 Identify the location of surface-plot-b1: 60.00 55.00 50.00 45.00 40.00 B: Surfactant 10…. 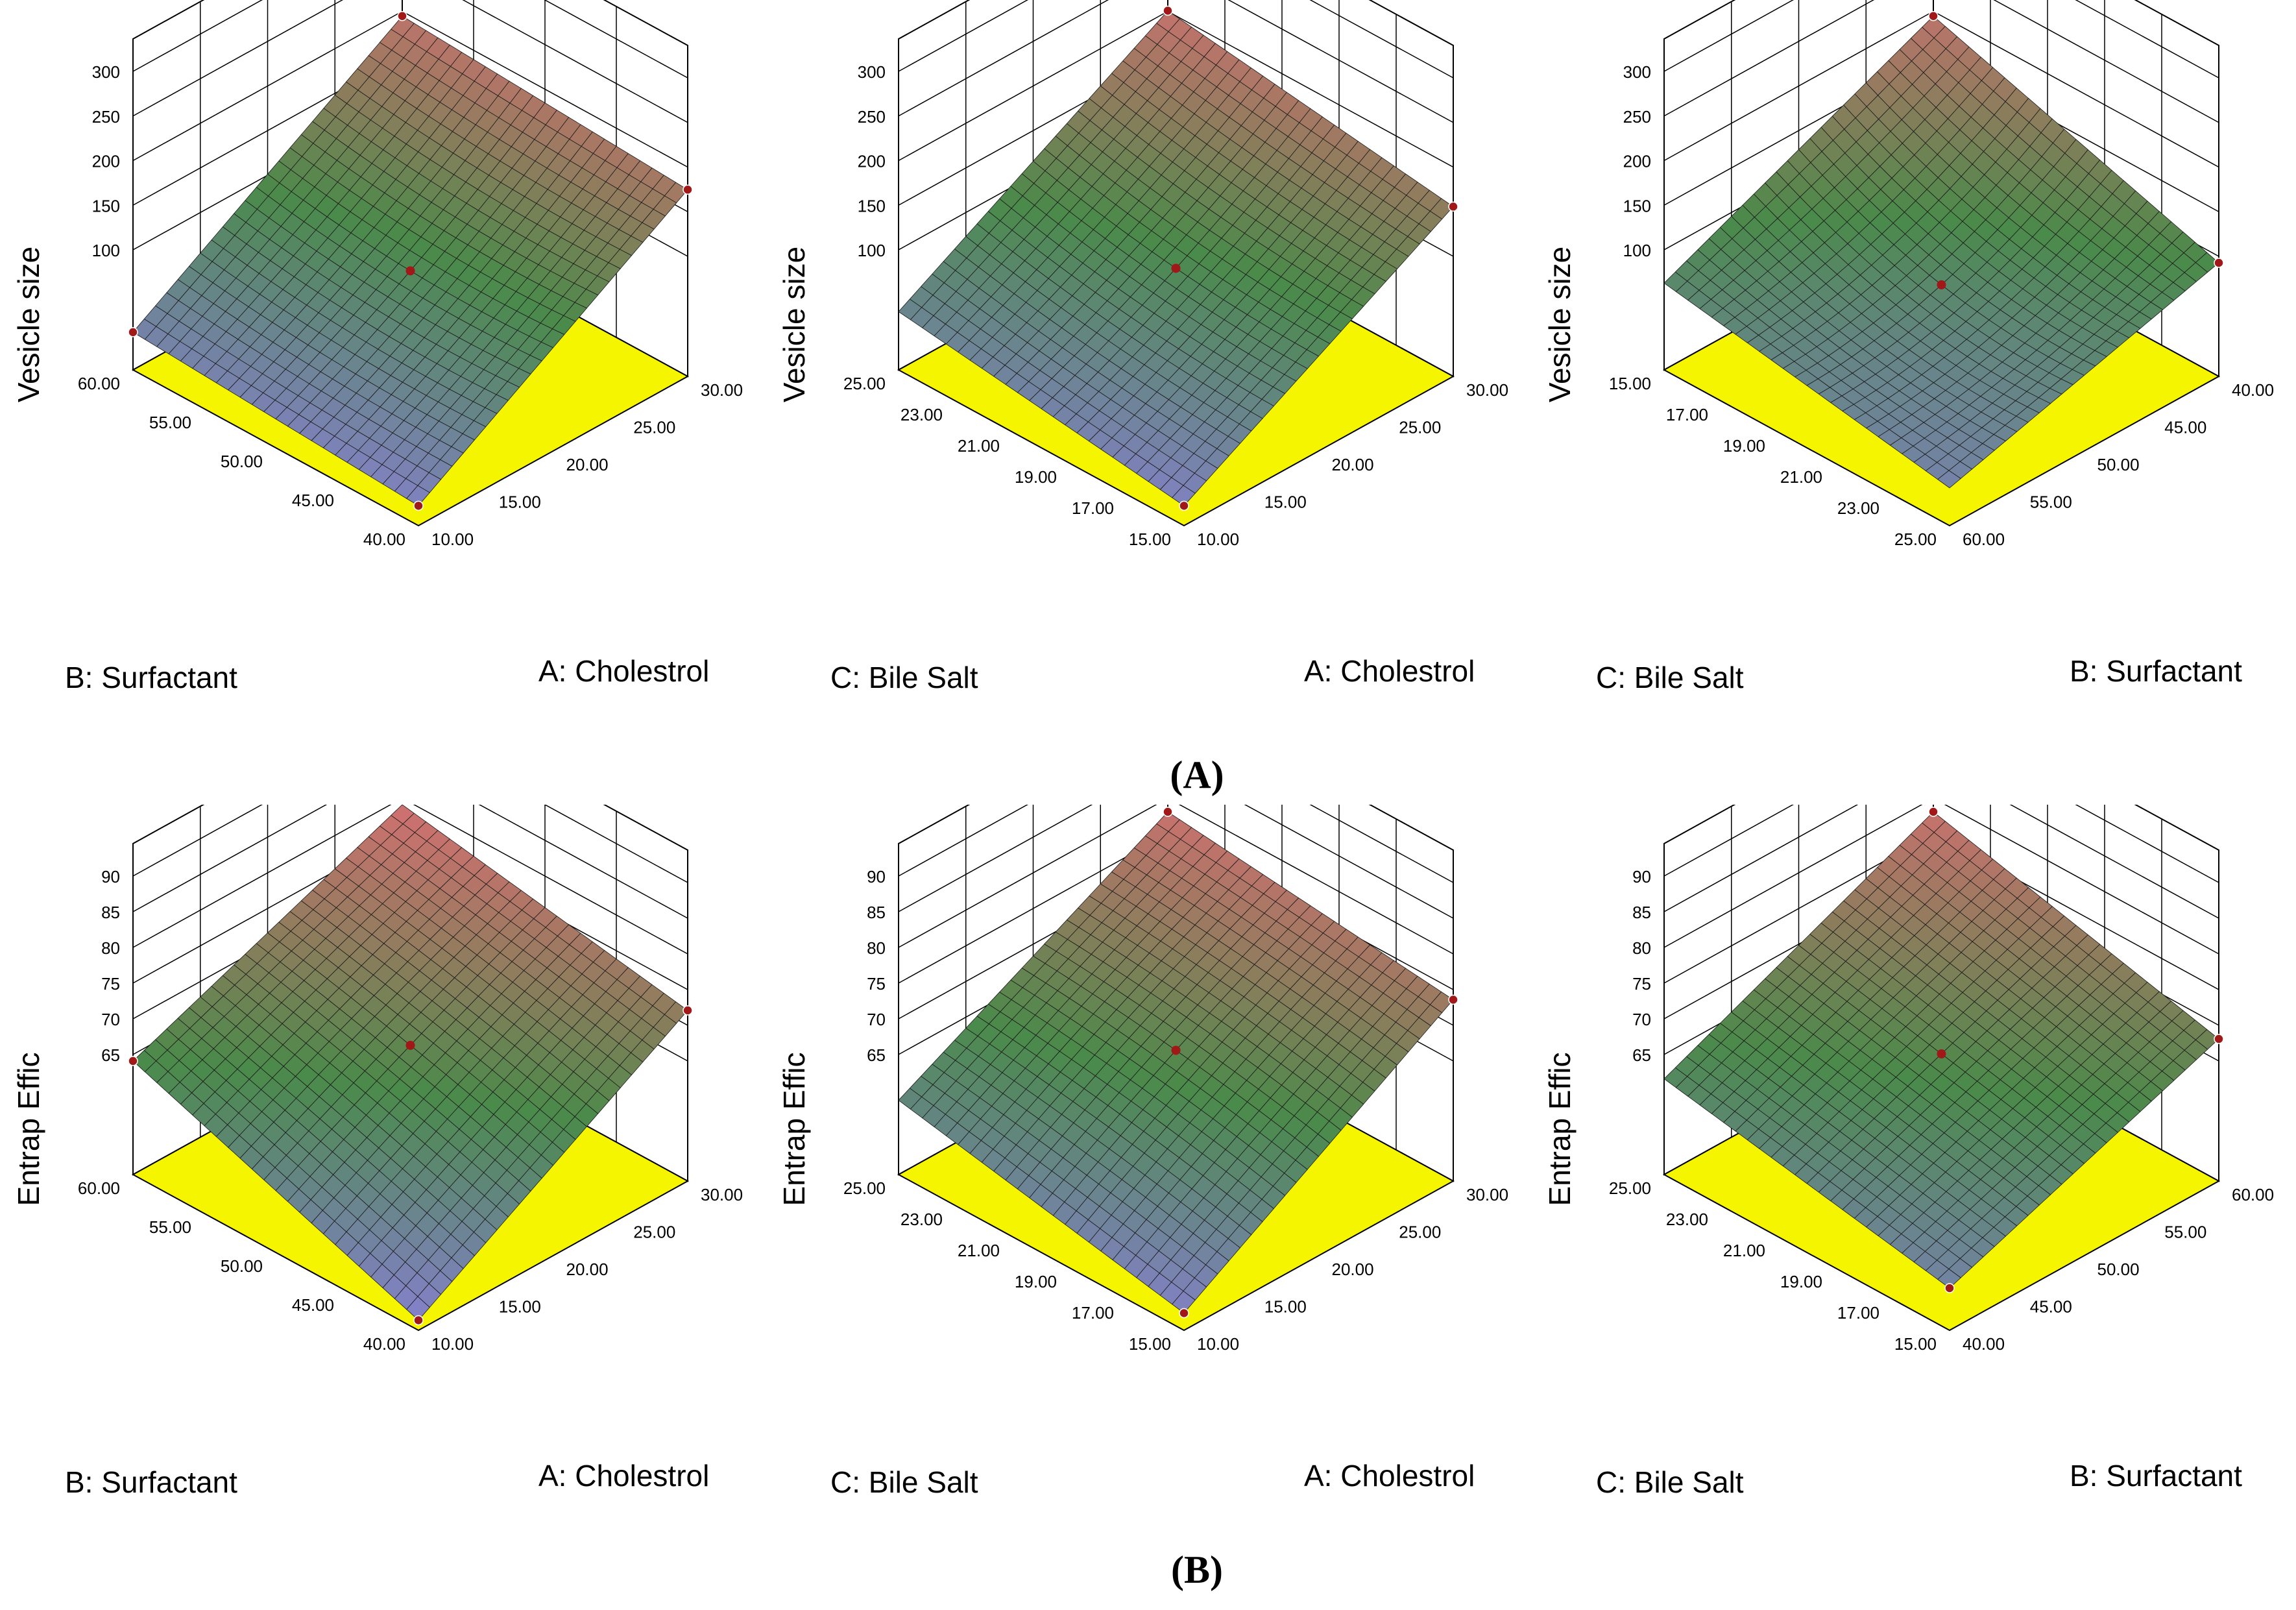
(377, 1152).